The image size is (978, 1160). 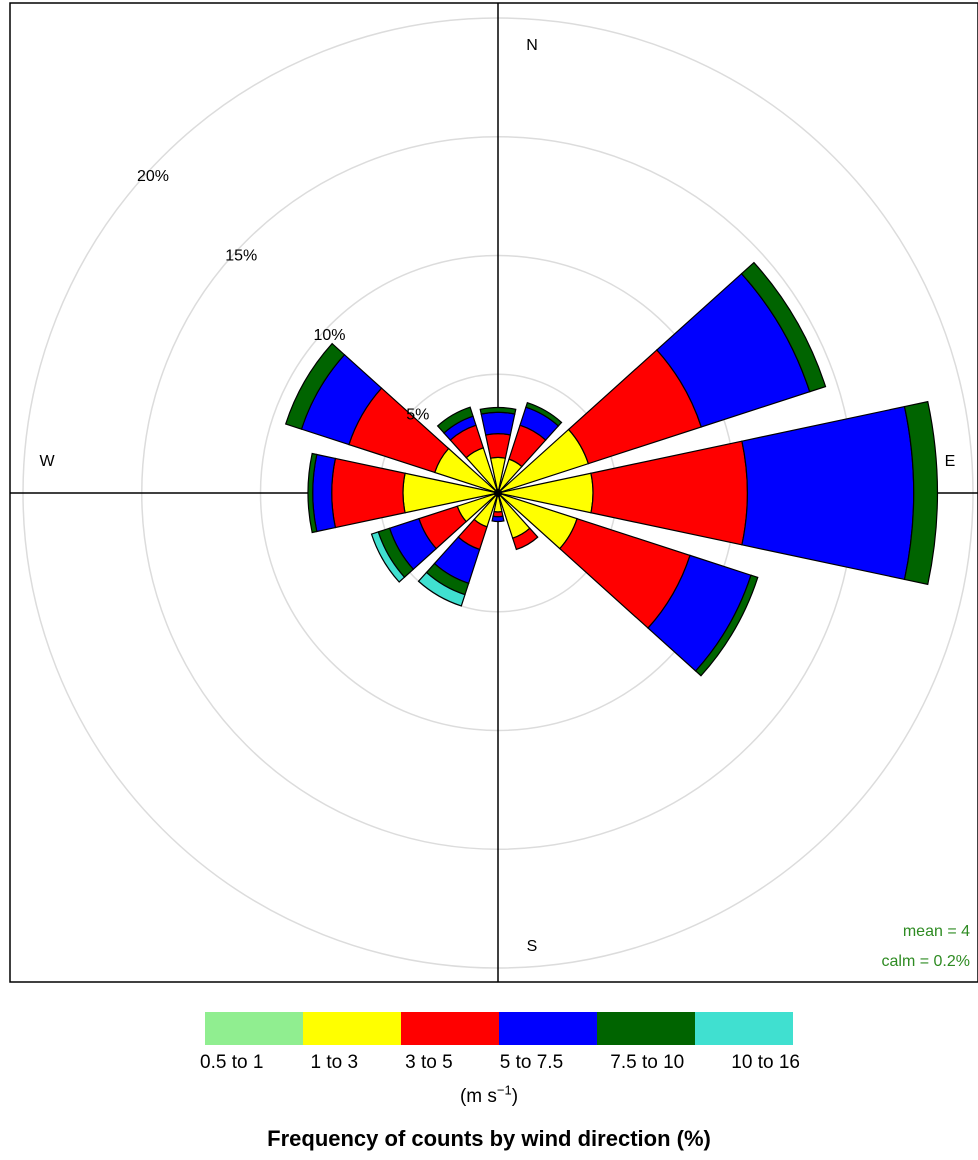 What do you see at coordinates (532, 946) in the screenshot?
I see `direction-label-s: S` at bounding box center [532, 946].